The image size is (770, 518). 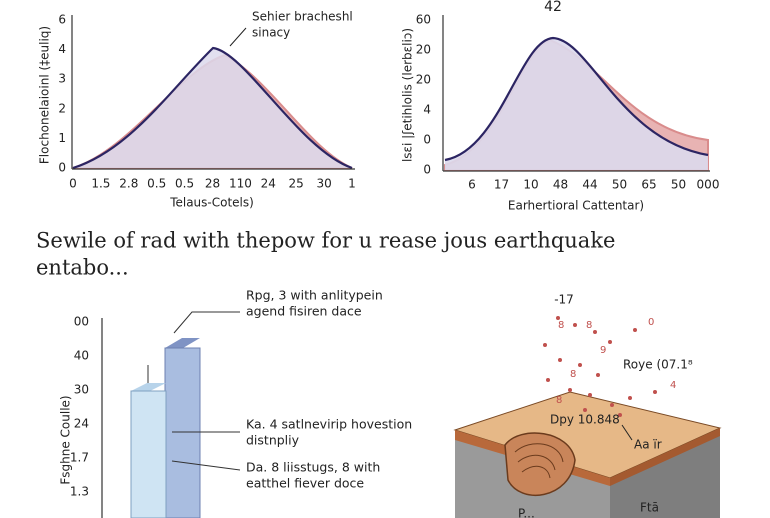 What do you see at coordinates (66, 439) in the screenshot?
I see `y-label: Fsghne Coulle)` at bounding box center [66, 439].